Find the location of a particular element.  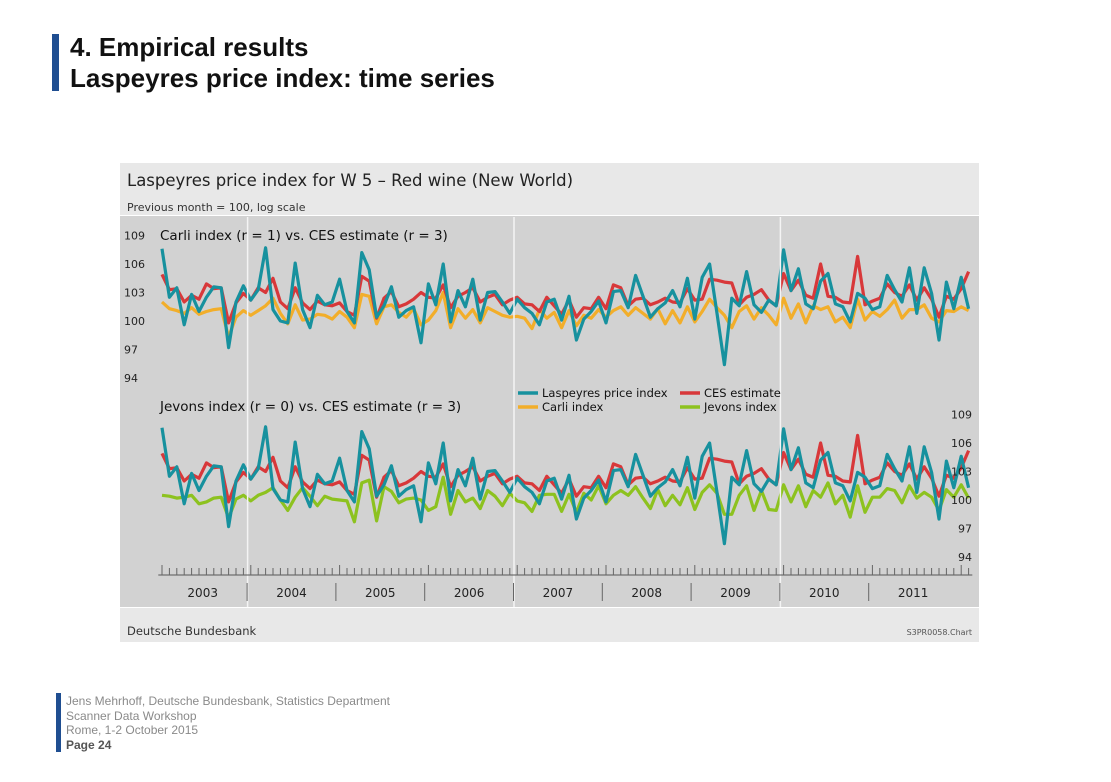

chart-header-bg is located at coordinates (549, 189).